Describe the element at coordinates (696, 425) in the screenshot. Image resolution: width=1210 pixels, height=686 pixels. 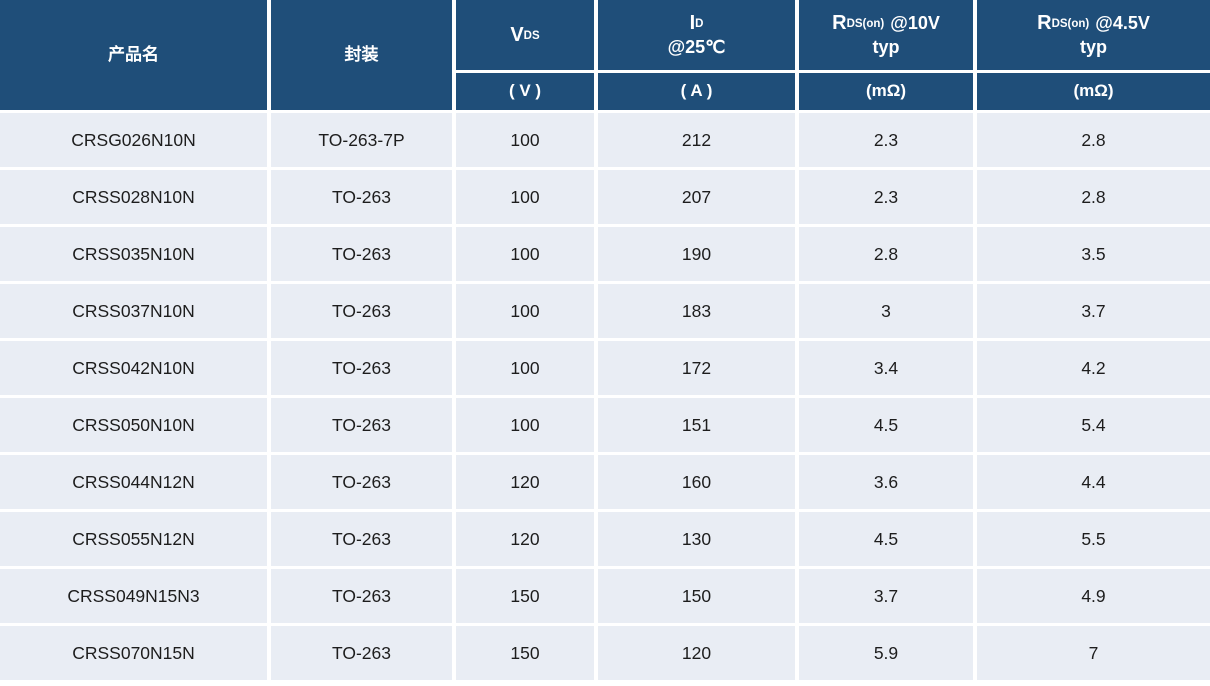
I see `cell-id: 151` at that location.